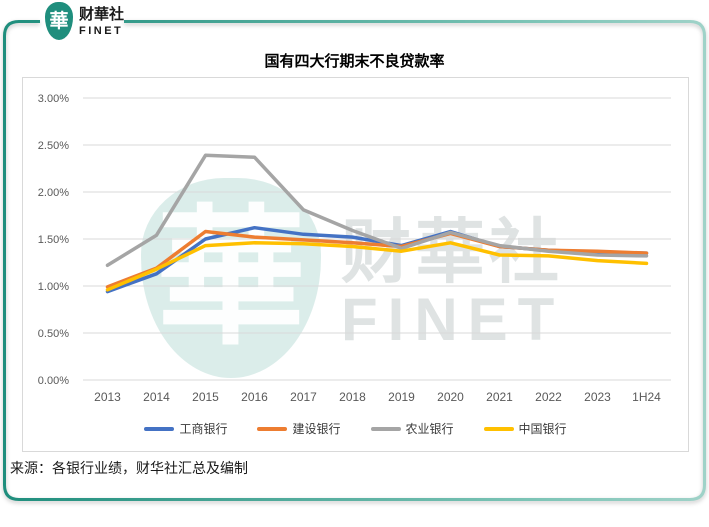 This screenshot has height=527, width=709. Describe the element at coordinates (352, 397) in the screenshot. I see `x-tick-label: 2018` at that location.